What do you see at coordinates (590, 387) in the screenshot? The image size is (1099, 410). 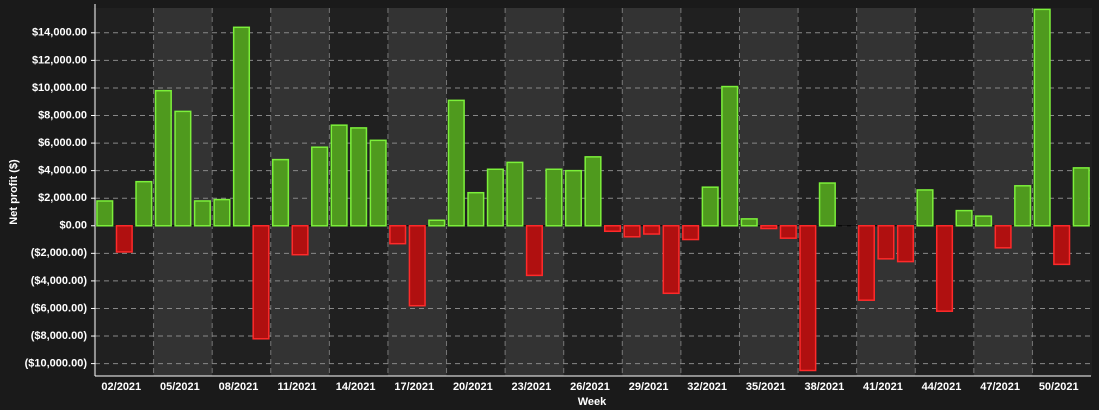 I see `x-tick-label: 26/2021` at bounding box center [590, 387].